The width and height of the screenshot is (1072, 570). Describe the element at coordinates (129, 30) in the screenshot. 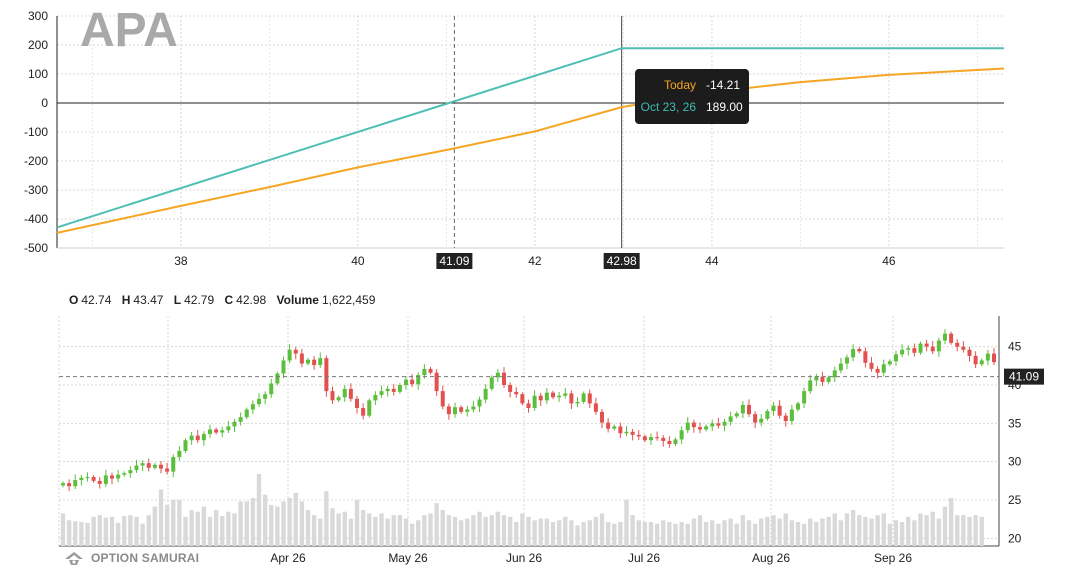

I see `ticker-watermark: APA` at that location.